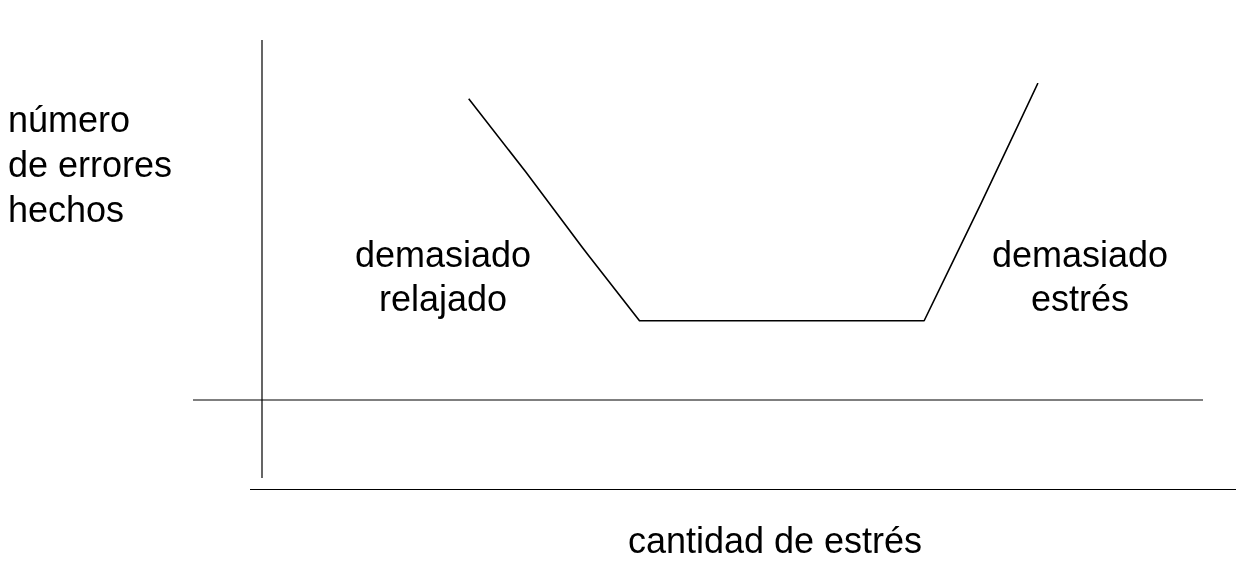  Describe the element at coordinates (1080, 277) in the screenshot. I see `annotation: demasiado estrés` at that location.